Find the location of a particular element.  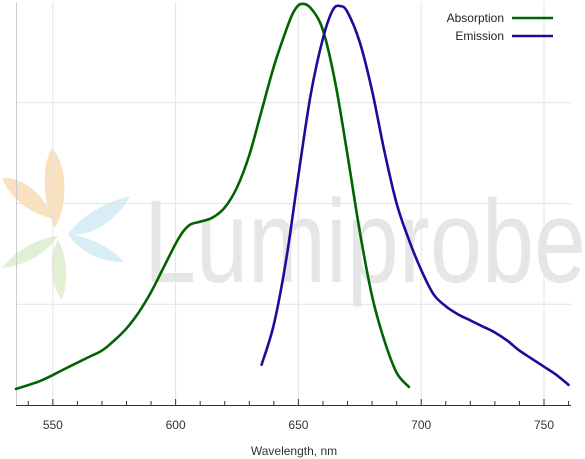

watermark-petal-blue-lower is located at coordinates (96, 248).